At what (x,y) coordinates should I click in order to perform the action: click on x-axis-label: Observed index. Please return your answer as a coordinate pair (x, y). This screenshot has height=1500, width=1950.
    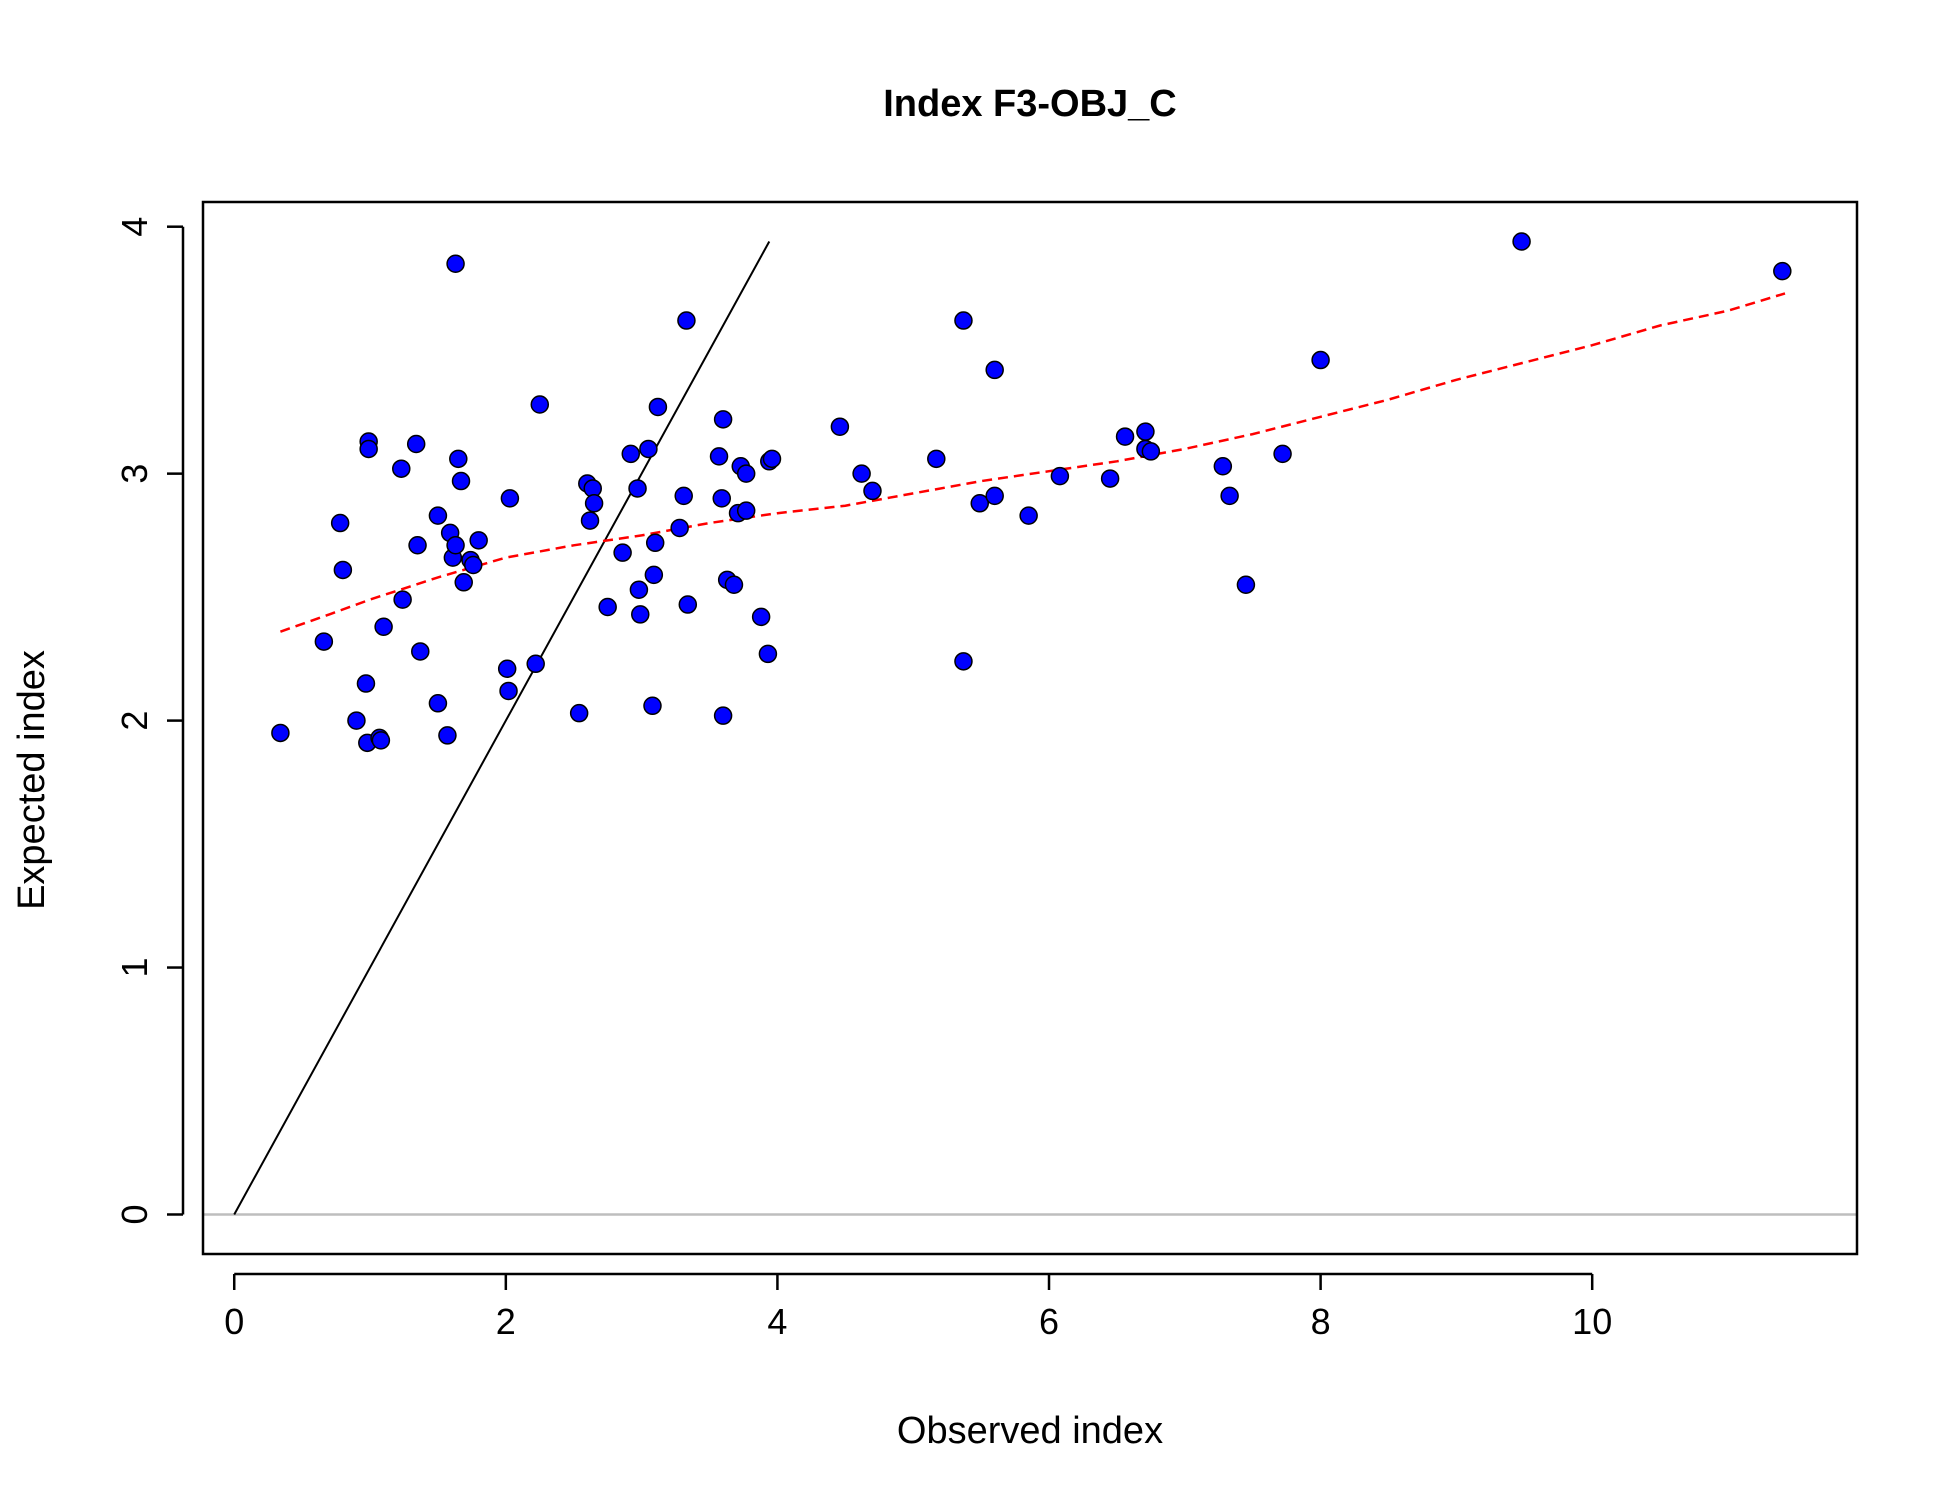
    Looking at the image, I should click on (1030, 1431).